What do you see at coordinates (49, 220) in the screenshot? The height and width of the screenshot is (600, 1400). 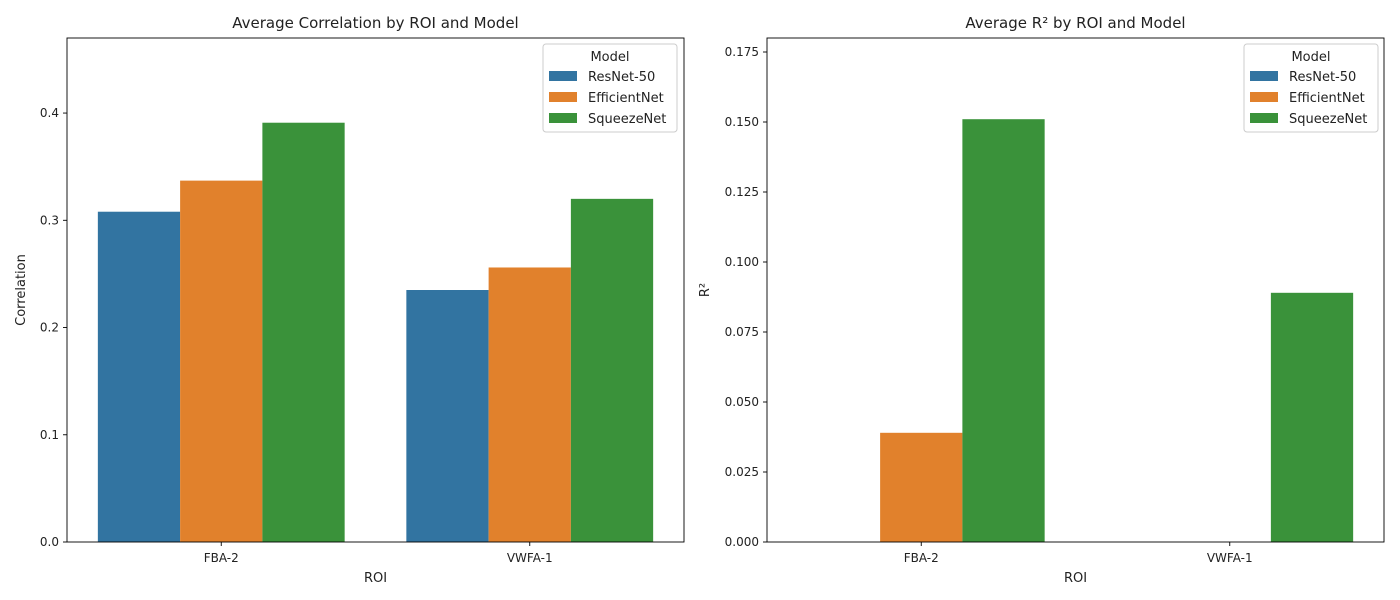 I see `y-tick-label: 0.3` at bounding box center [49, 220].